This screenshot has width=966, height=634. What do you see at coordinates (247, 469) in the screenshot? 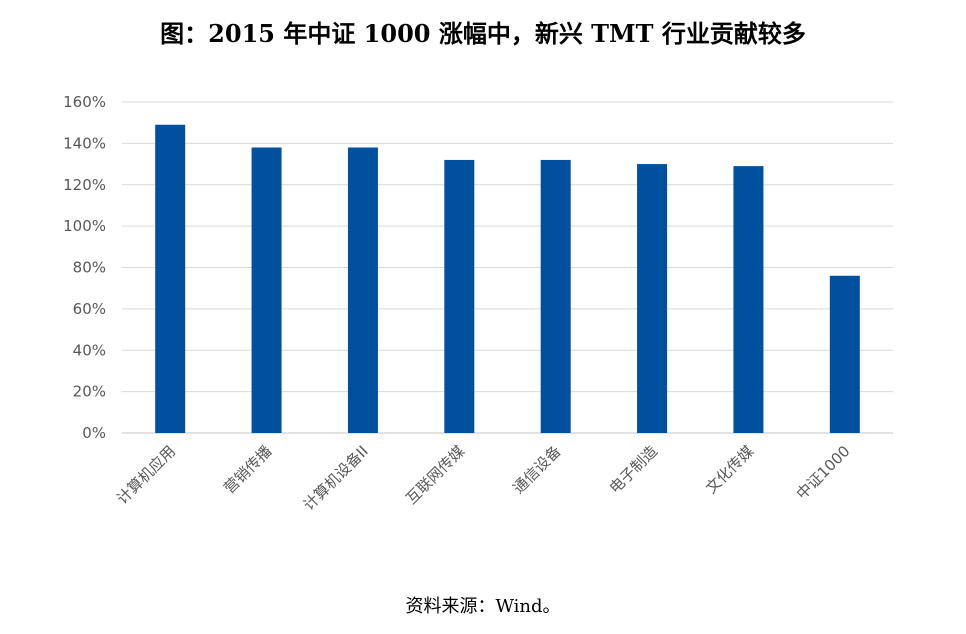
I see `x-category-label: 营销传播` at bounding box center [247, 469].